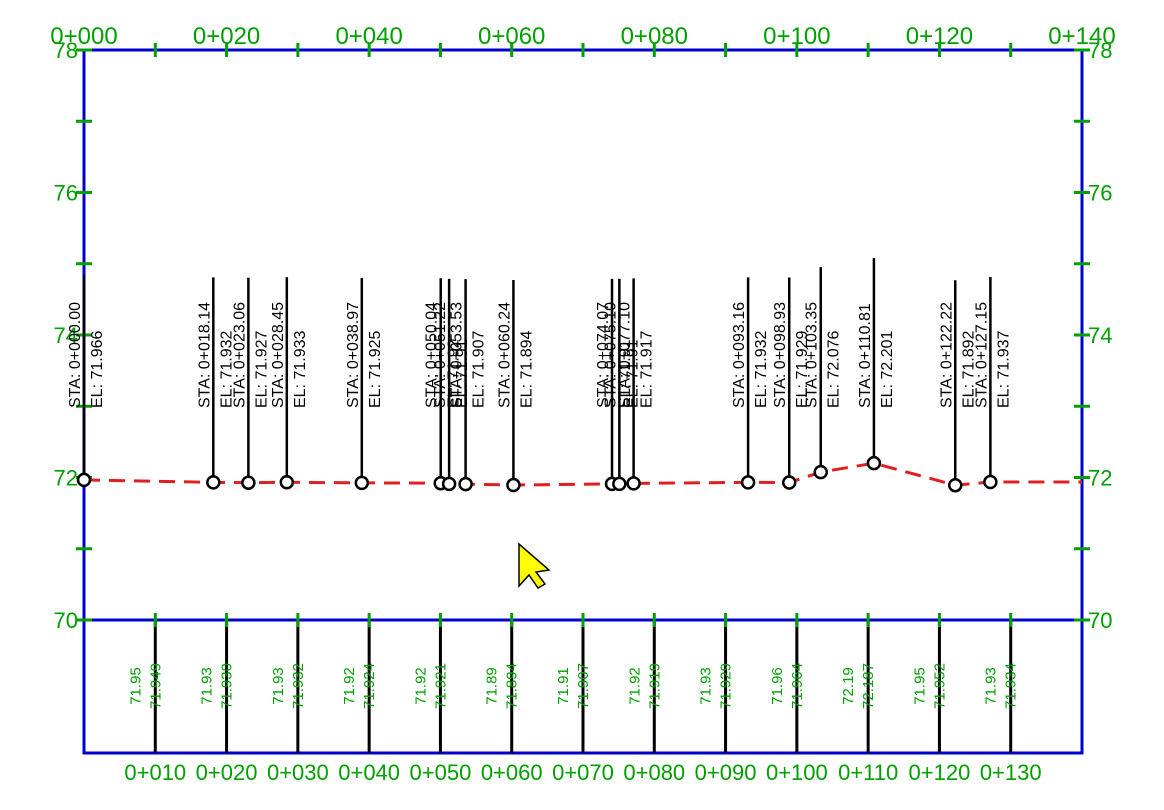 This screenshot has width=1164, height=810. What do you see at coordinates (796, 36) in the screenshot?
I see `x-tick-label-top: 0+100` at bounding box center [796, 36].